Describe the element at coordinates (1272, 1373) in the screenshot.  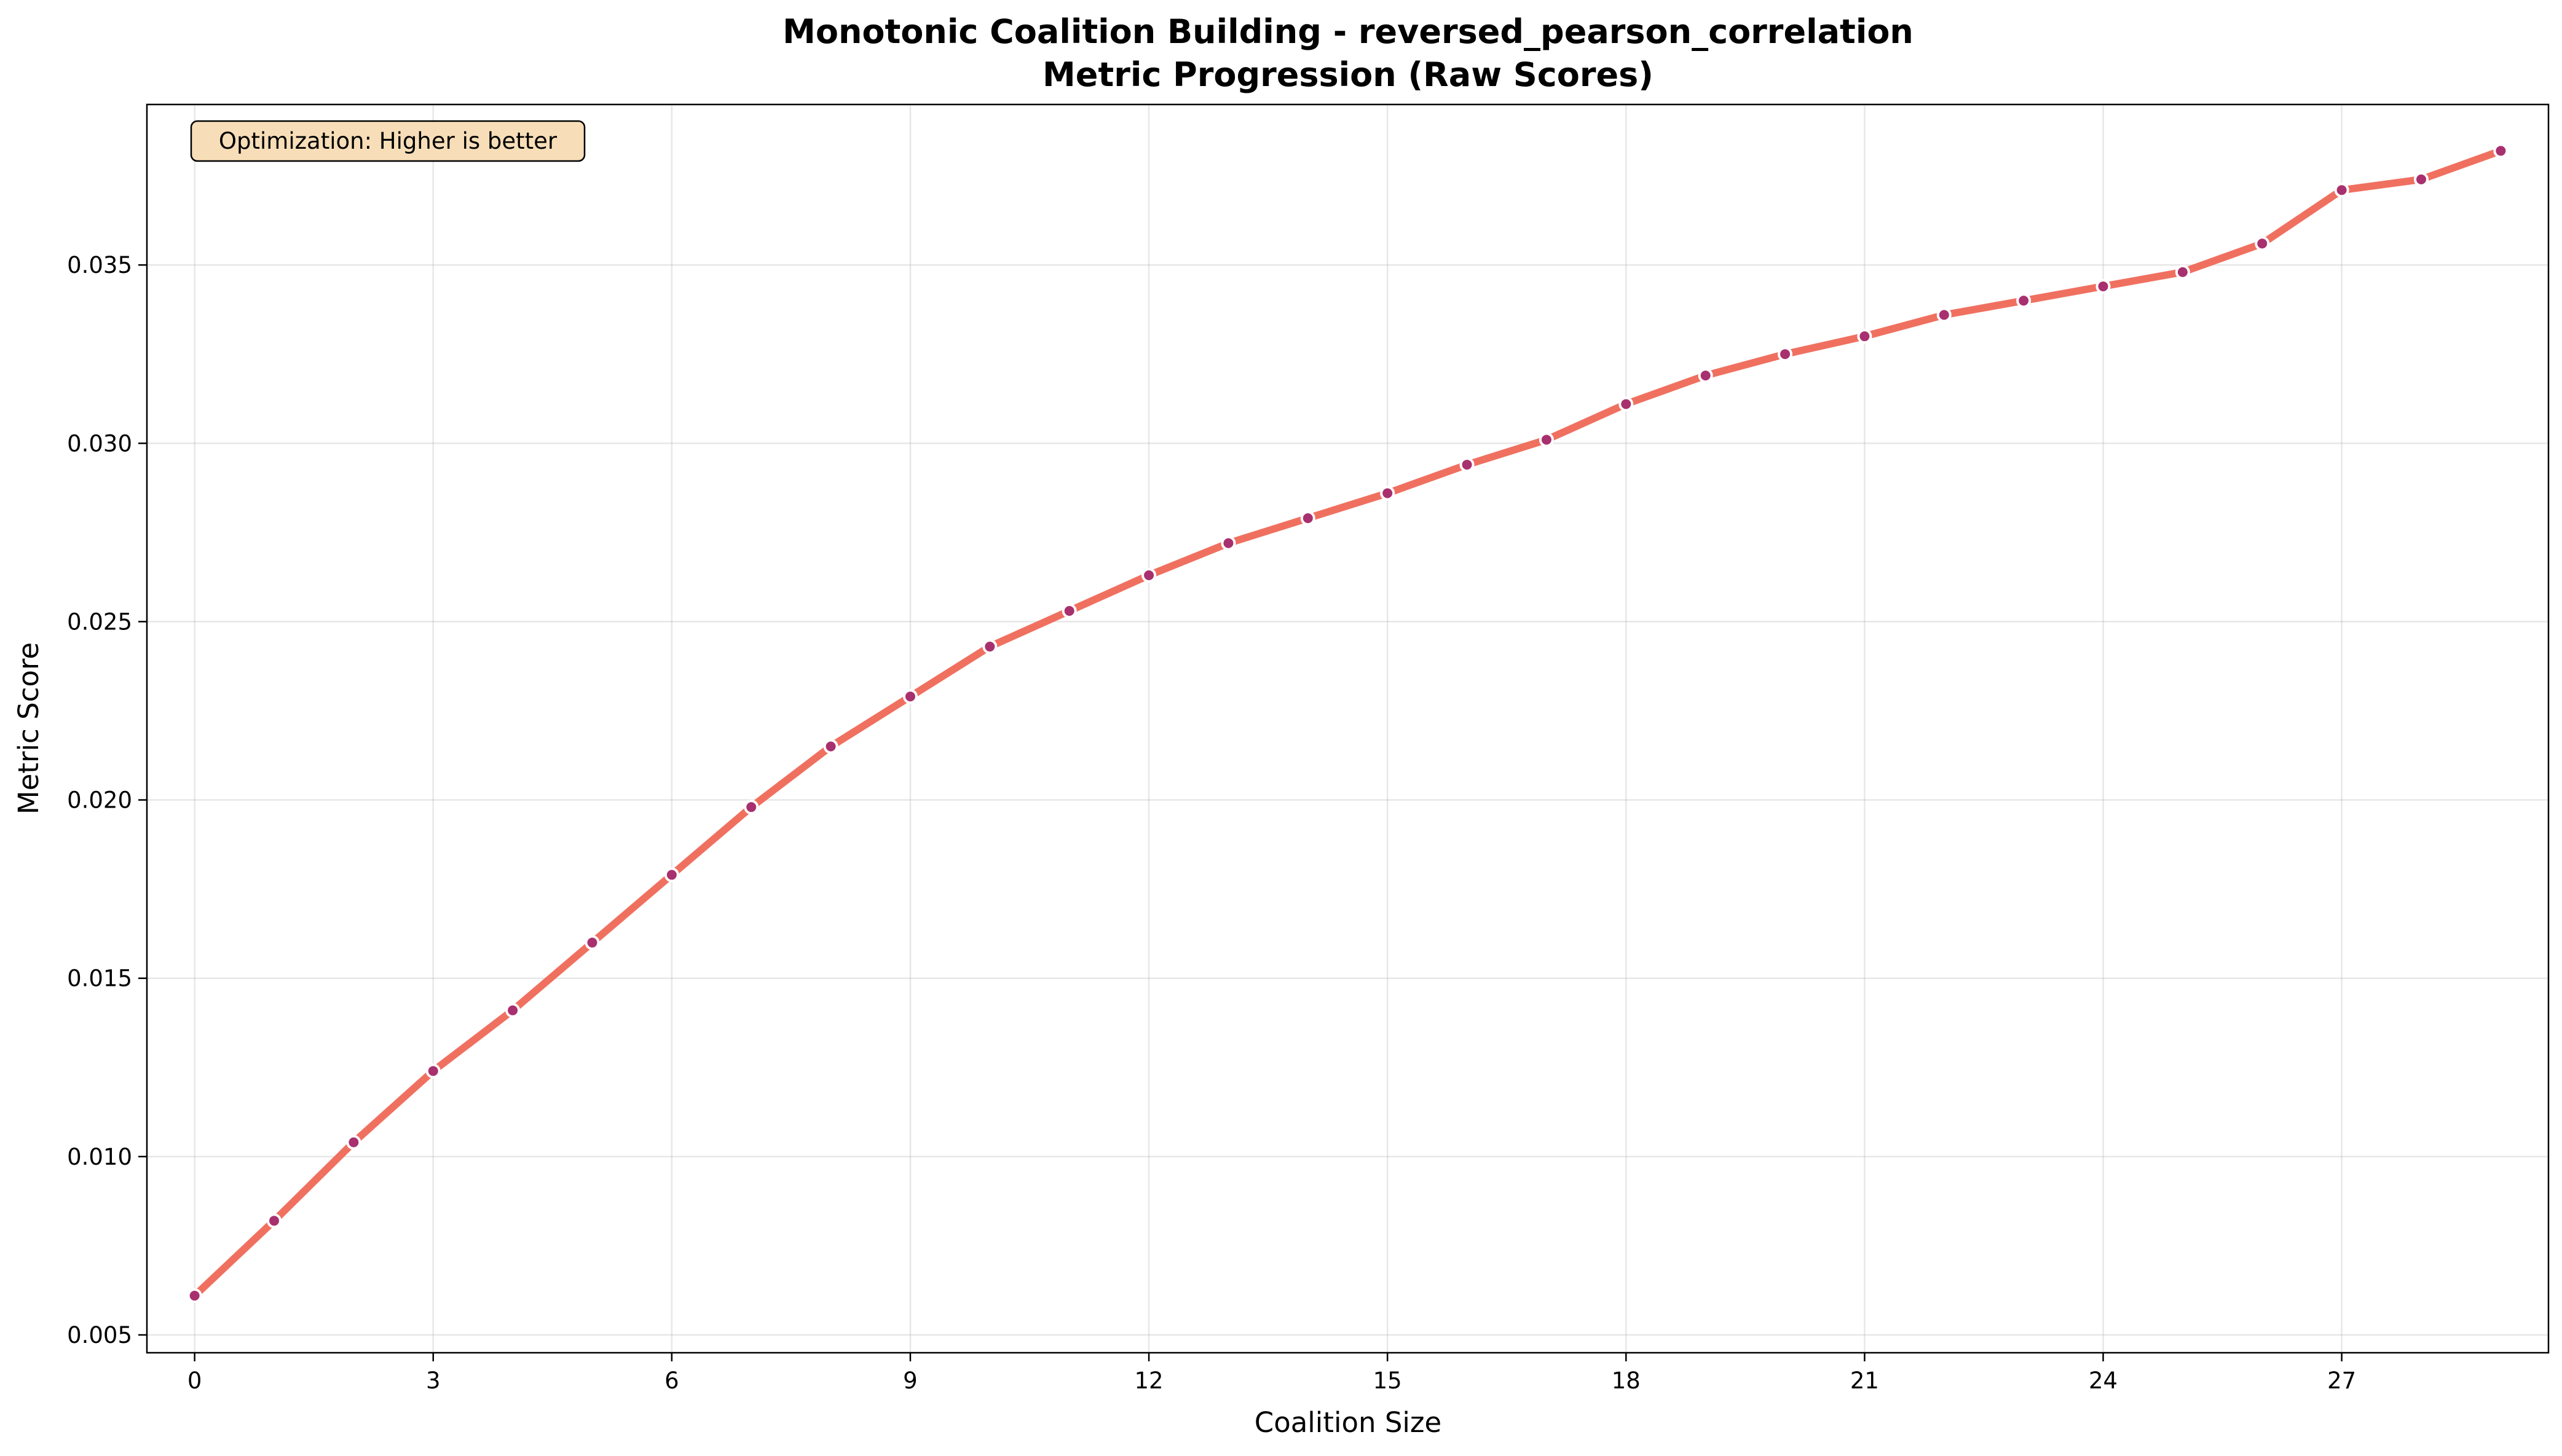
I see `x-axis-ticks: 0 3 6 9 12 15 18 21 24 27` at that location.